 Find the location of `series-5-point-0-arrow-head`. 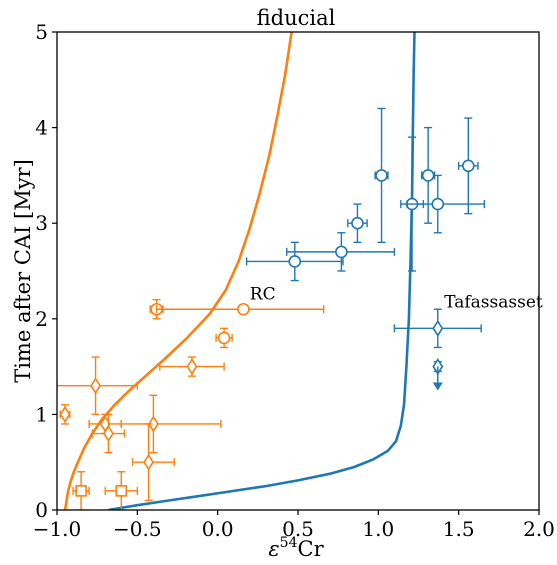

series-5-point-0-arrow-head is located at coordinates (437, 386).